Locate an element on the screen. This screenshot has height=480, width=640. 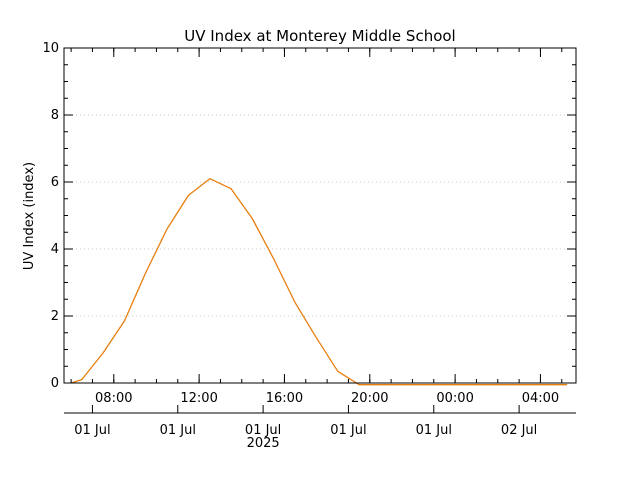
x-tick-label: 04:00 is located at coordinates (540, 398).